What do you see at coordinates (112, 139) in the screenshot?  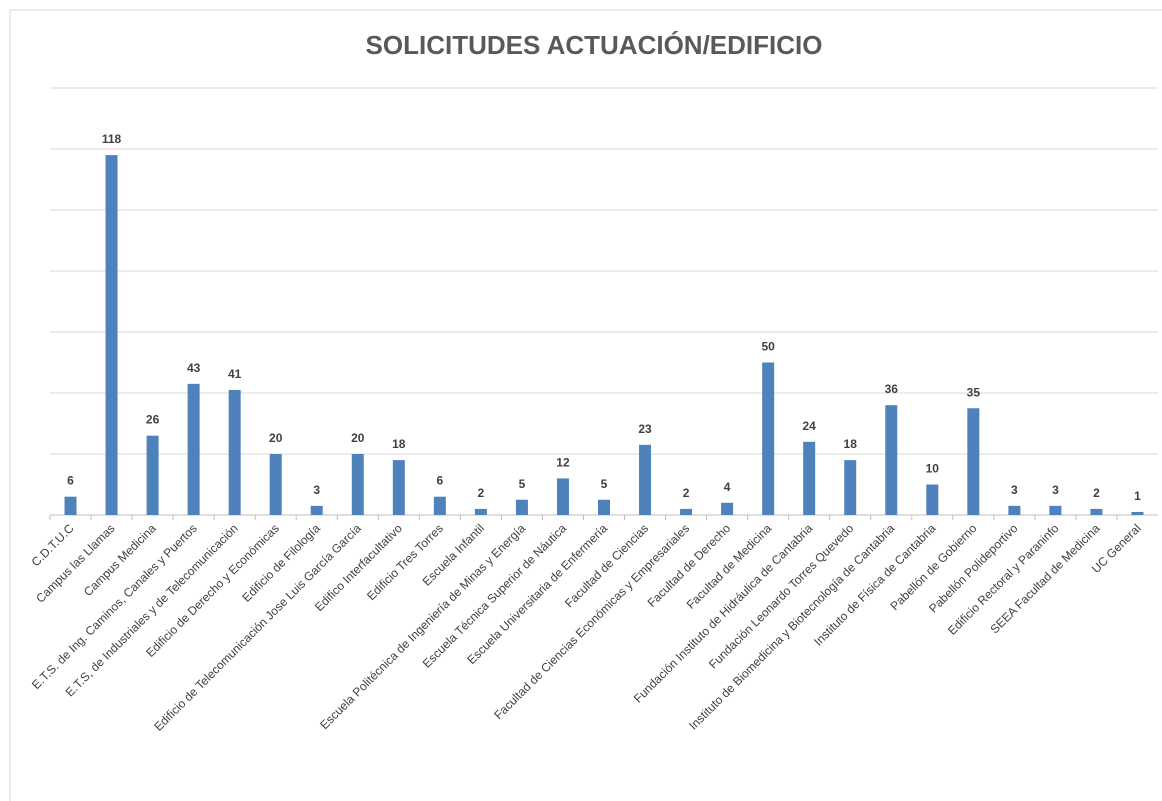 I see `data-label: 118` at bounding box center [112, 139].